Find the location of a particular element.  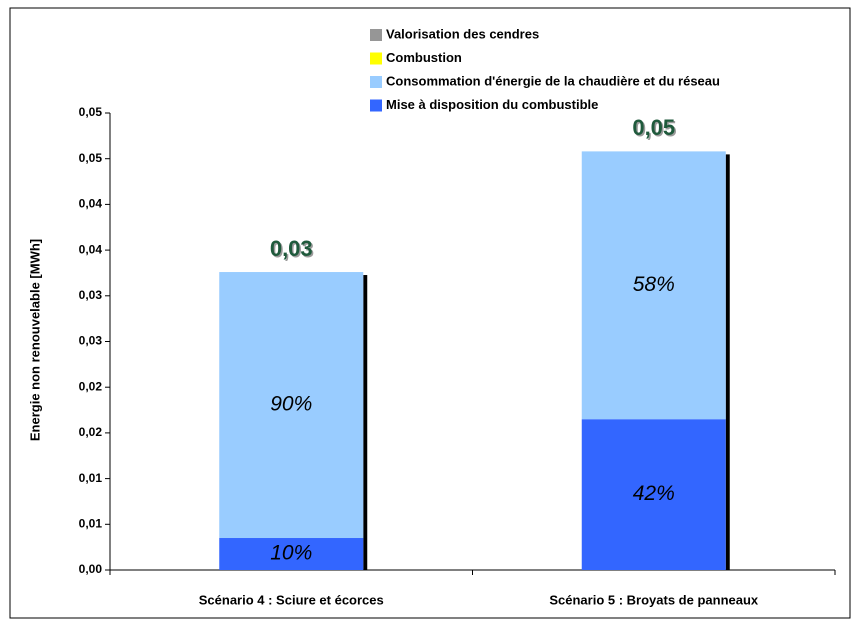

segment-label: 42% is located at coordinates (654, 493).